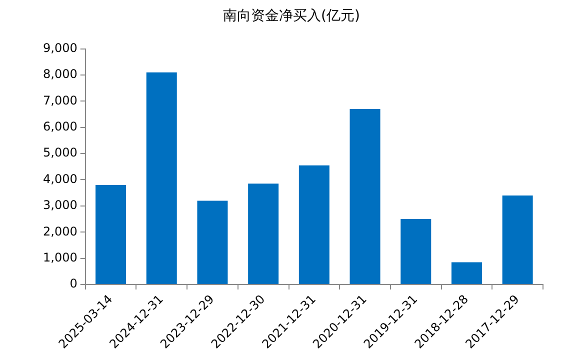  Describe the element at coordinates (60, 126) in the screenshot. I see `y-tick-label: 6,000` at that location.